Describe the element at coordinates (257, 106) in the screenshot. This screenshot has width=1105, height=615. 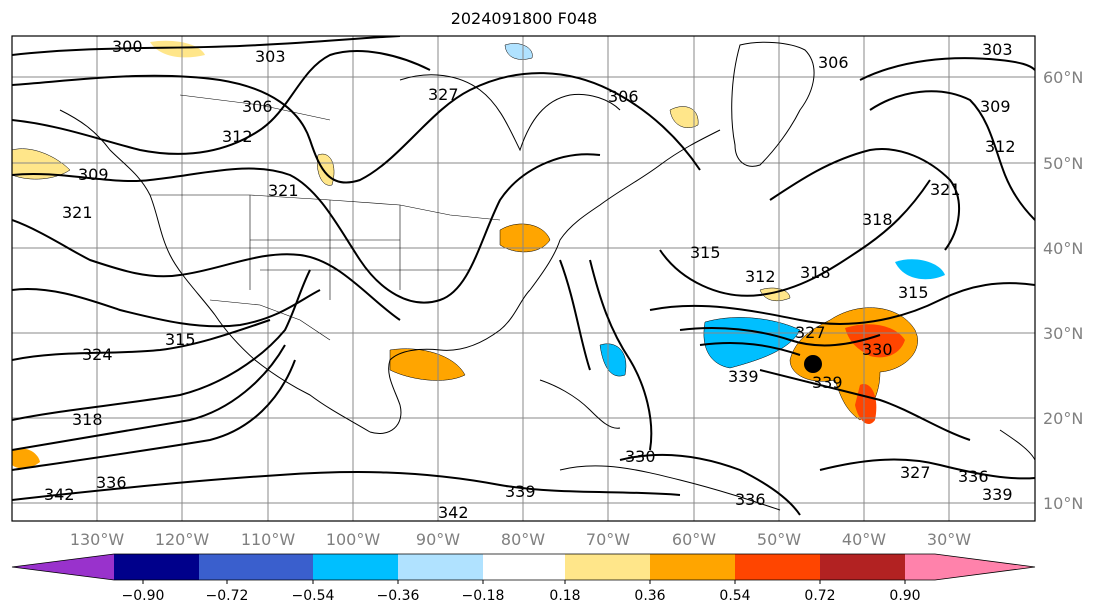
I see `contour-label: 306` at that location.